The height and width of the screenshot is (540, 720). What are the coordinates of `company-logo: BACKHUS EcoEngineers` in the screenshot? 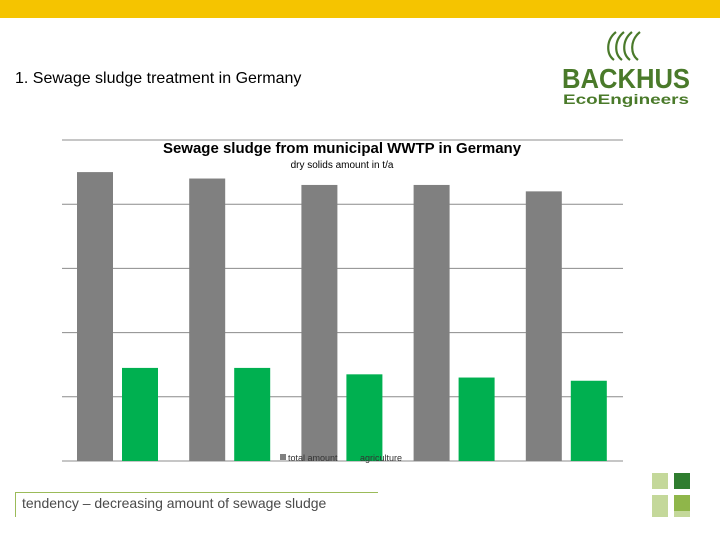 It's located at (626, 69).